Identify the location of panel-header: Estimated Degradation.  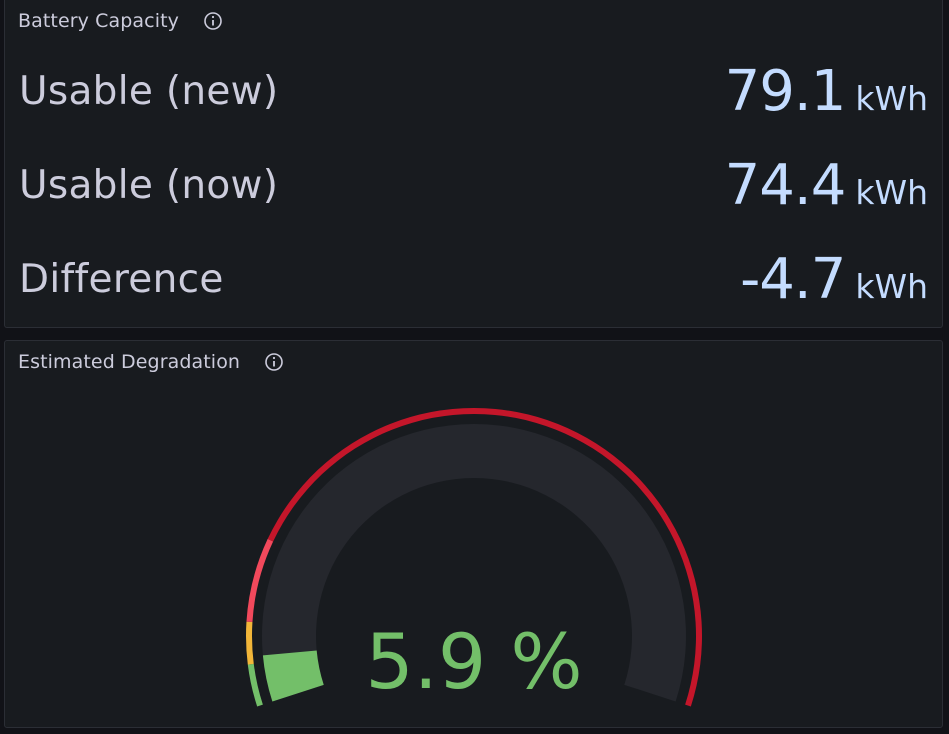
(151, 362).